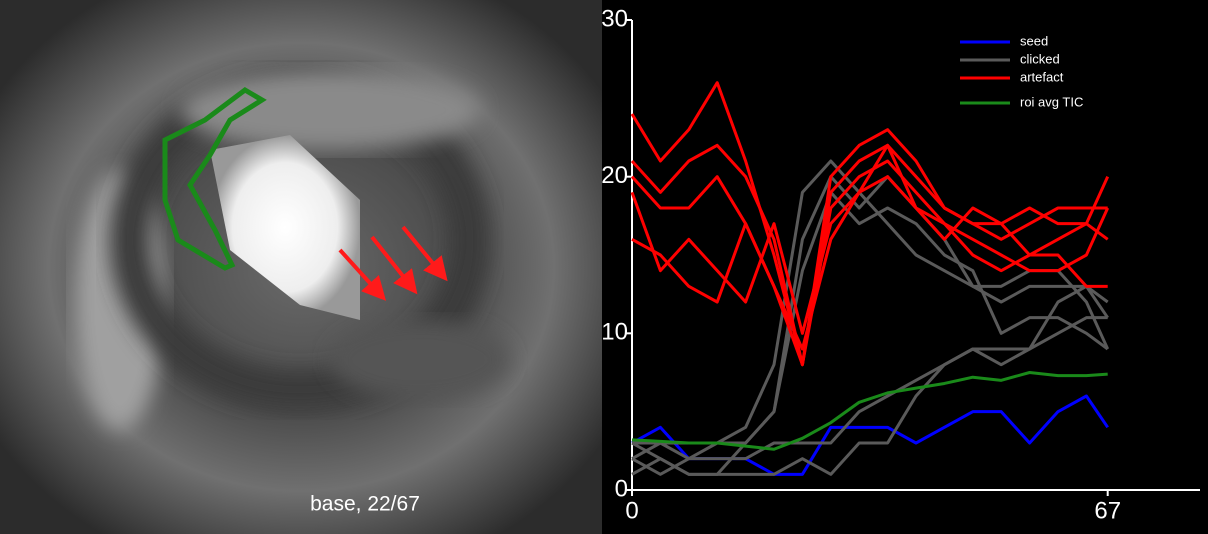 This screenshot has height=534, width=1208. I want to click on y-tick-label: 10, so click(614, 332).